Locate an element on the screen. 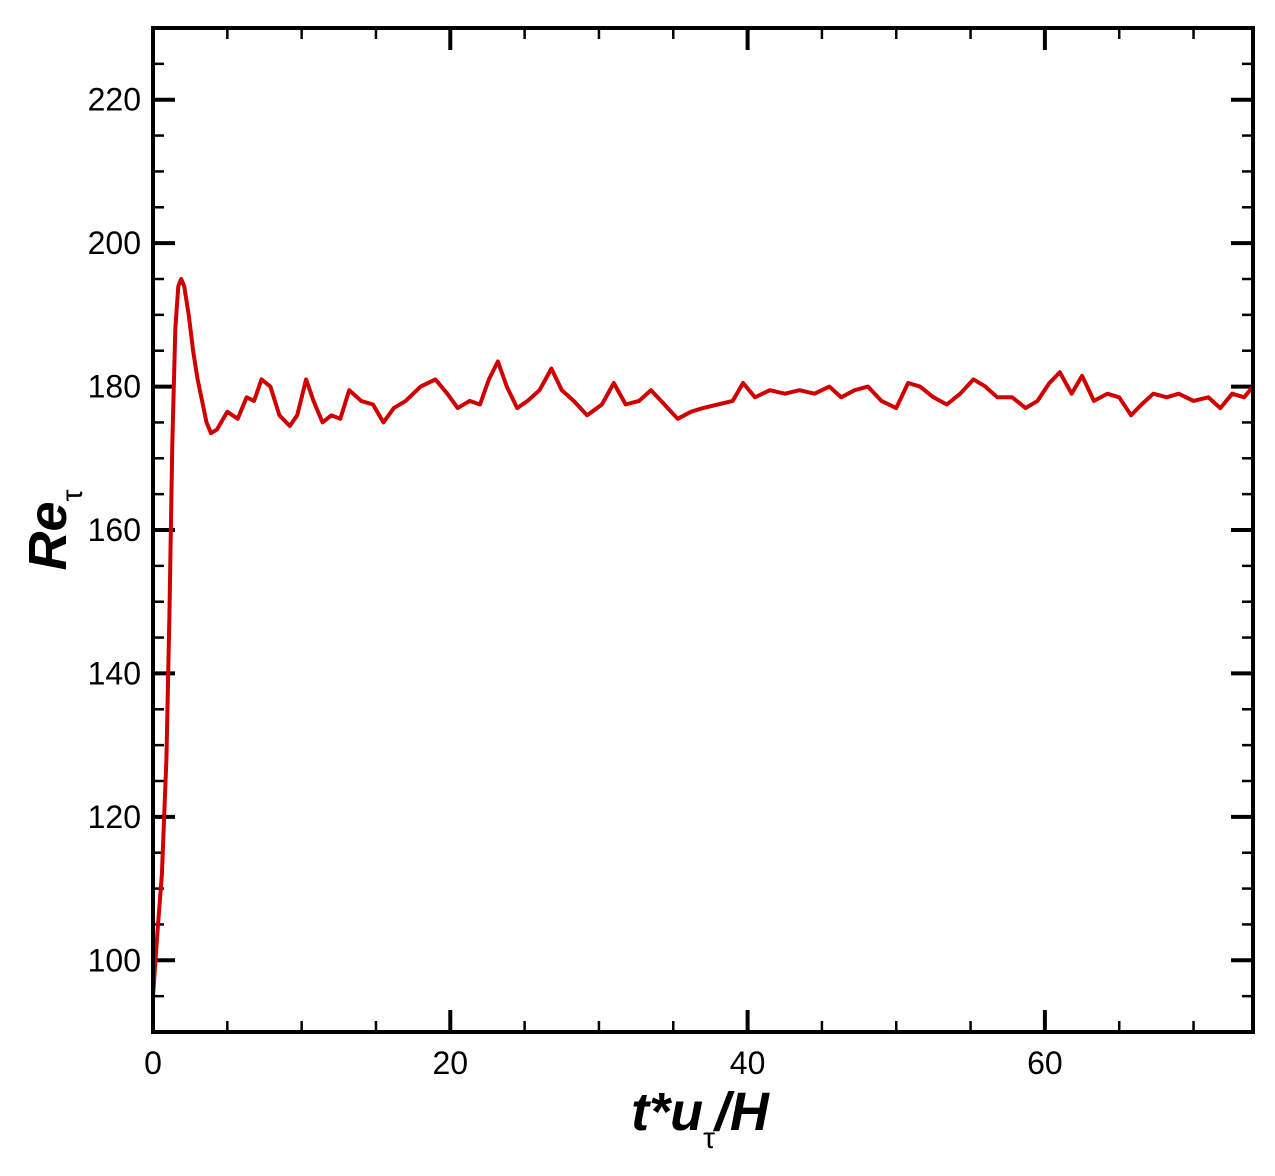 The height and width of the screenshot is (1176, 1275). x-axis-title: t*uτ/H is located at coordinates (700, 1118).